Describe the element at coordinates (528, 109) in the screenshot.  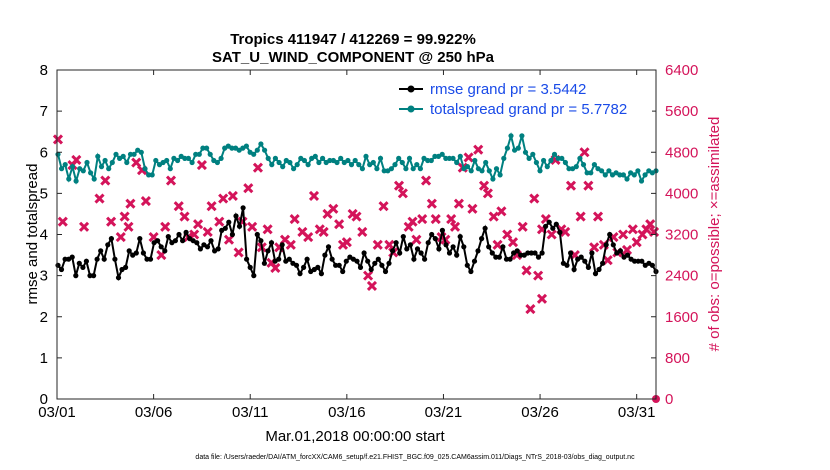
I see `legend-spread-label: totalspread grand pr = 5.7782` at that location.